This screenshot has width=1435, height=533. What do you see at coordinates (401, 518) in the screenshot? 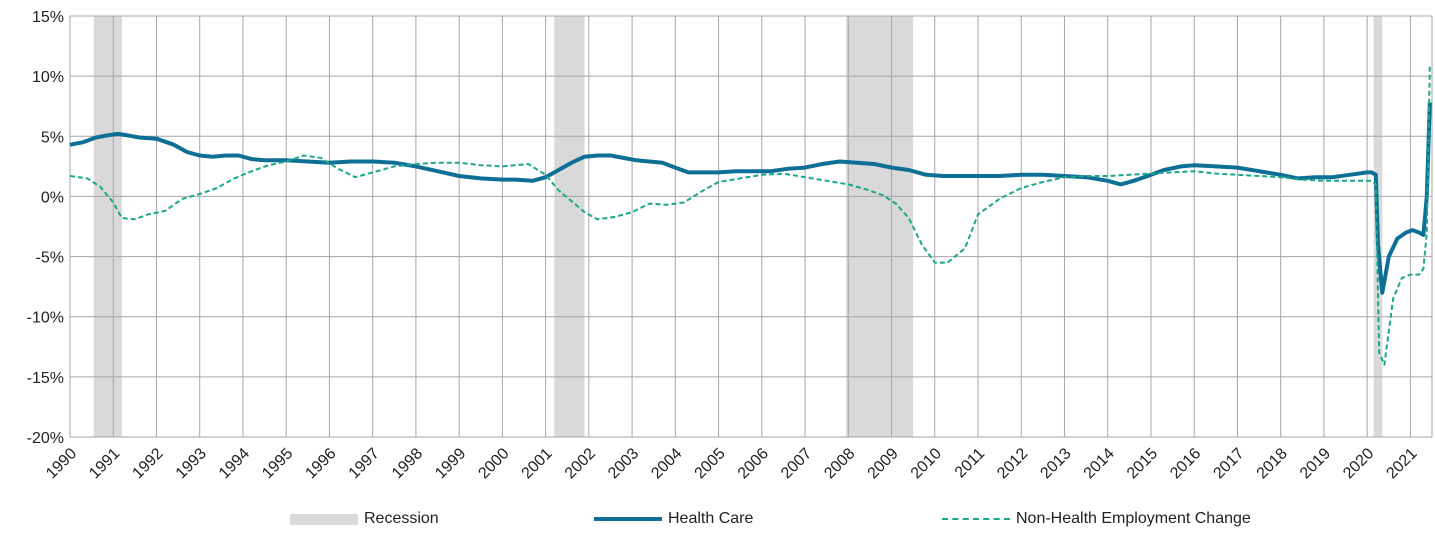
I see `legend-label-recession: Recession` at bounding box center [401, 518].